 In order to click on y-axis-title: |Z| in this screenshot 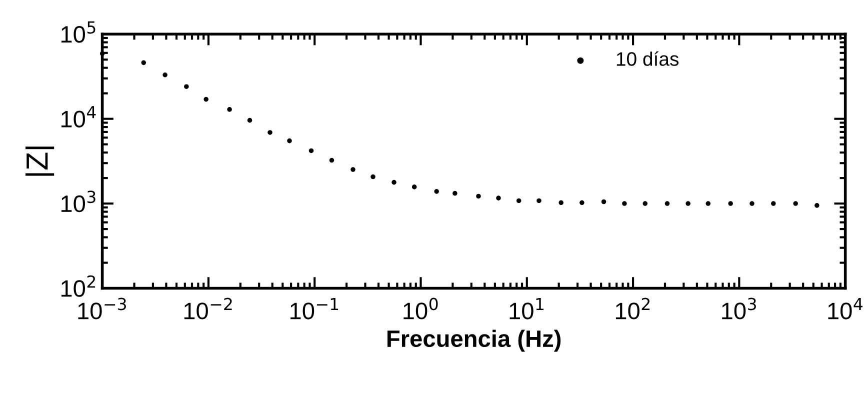, I will do `click(39, 161)`.